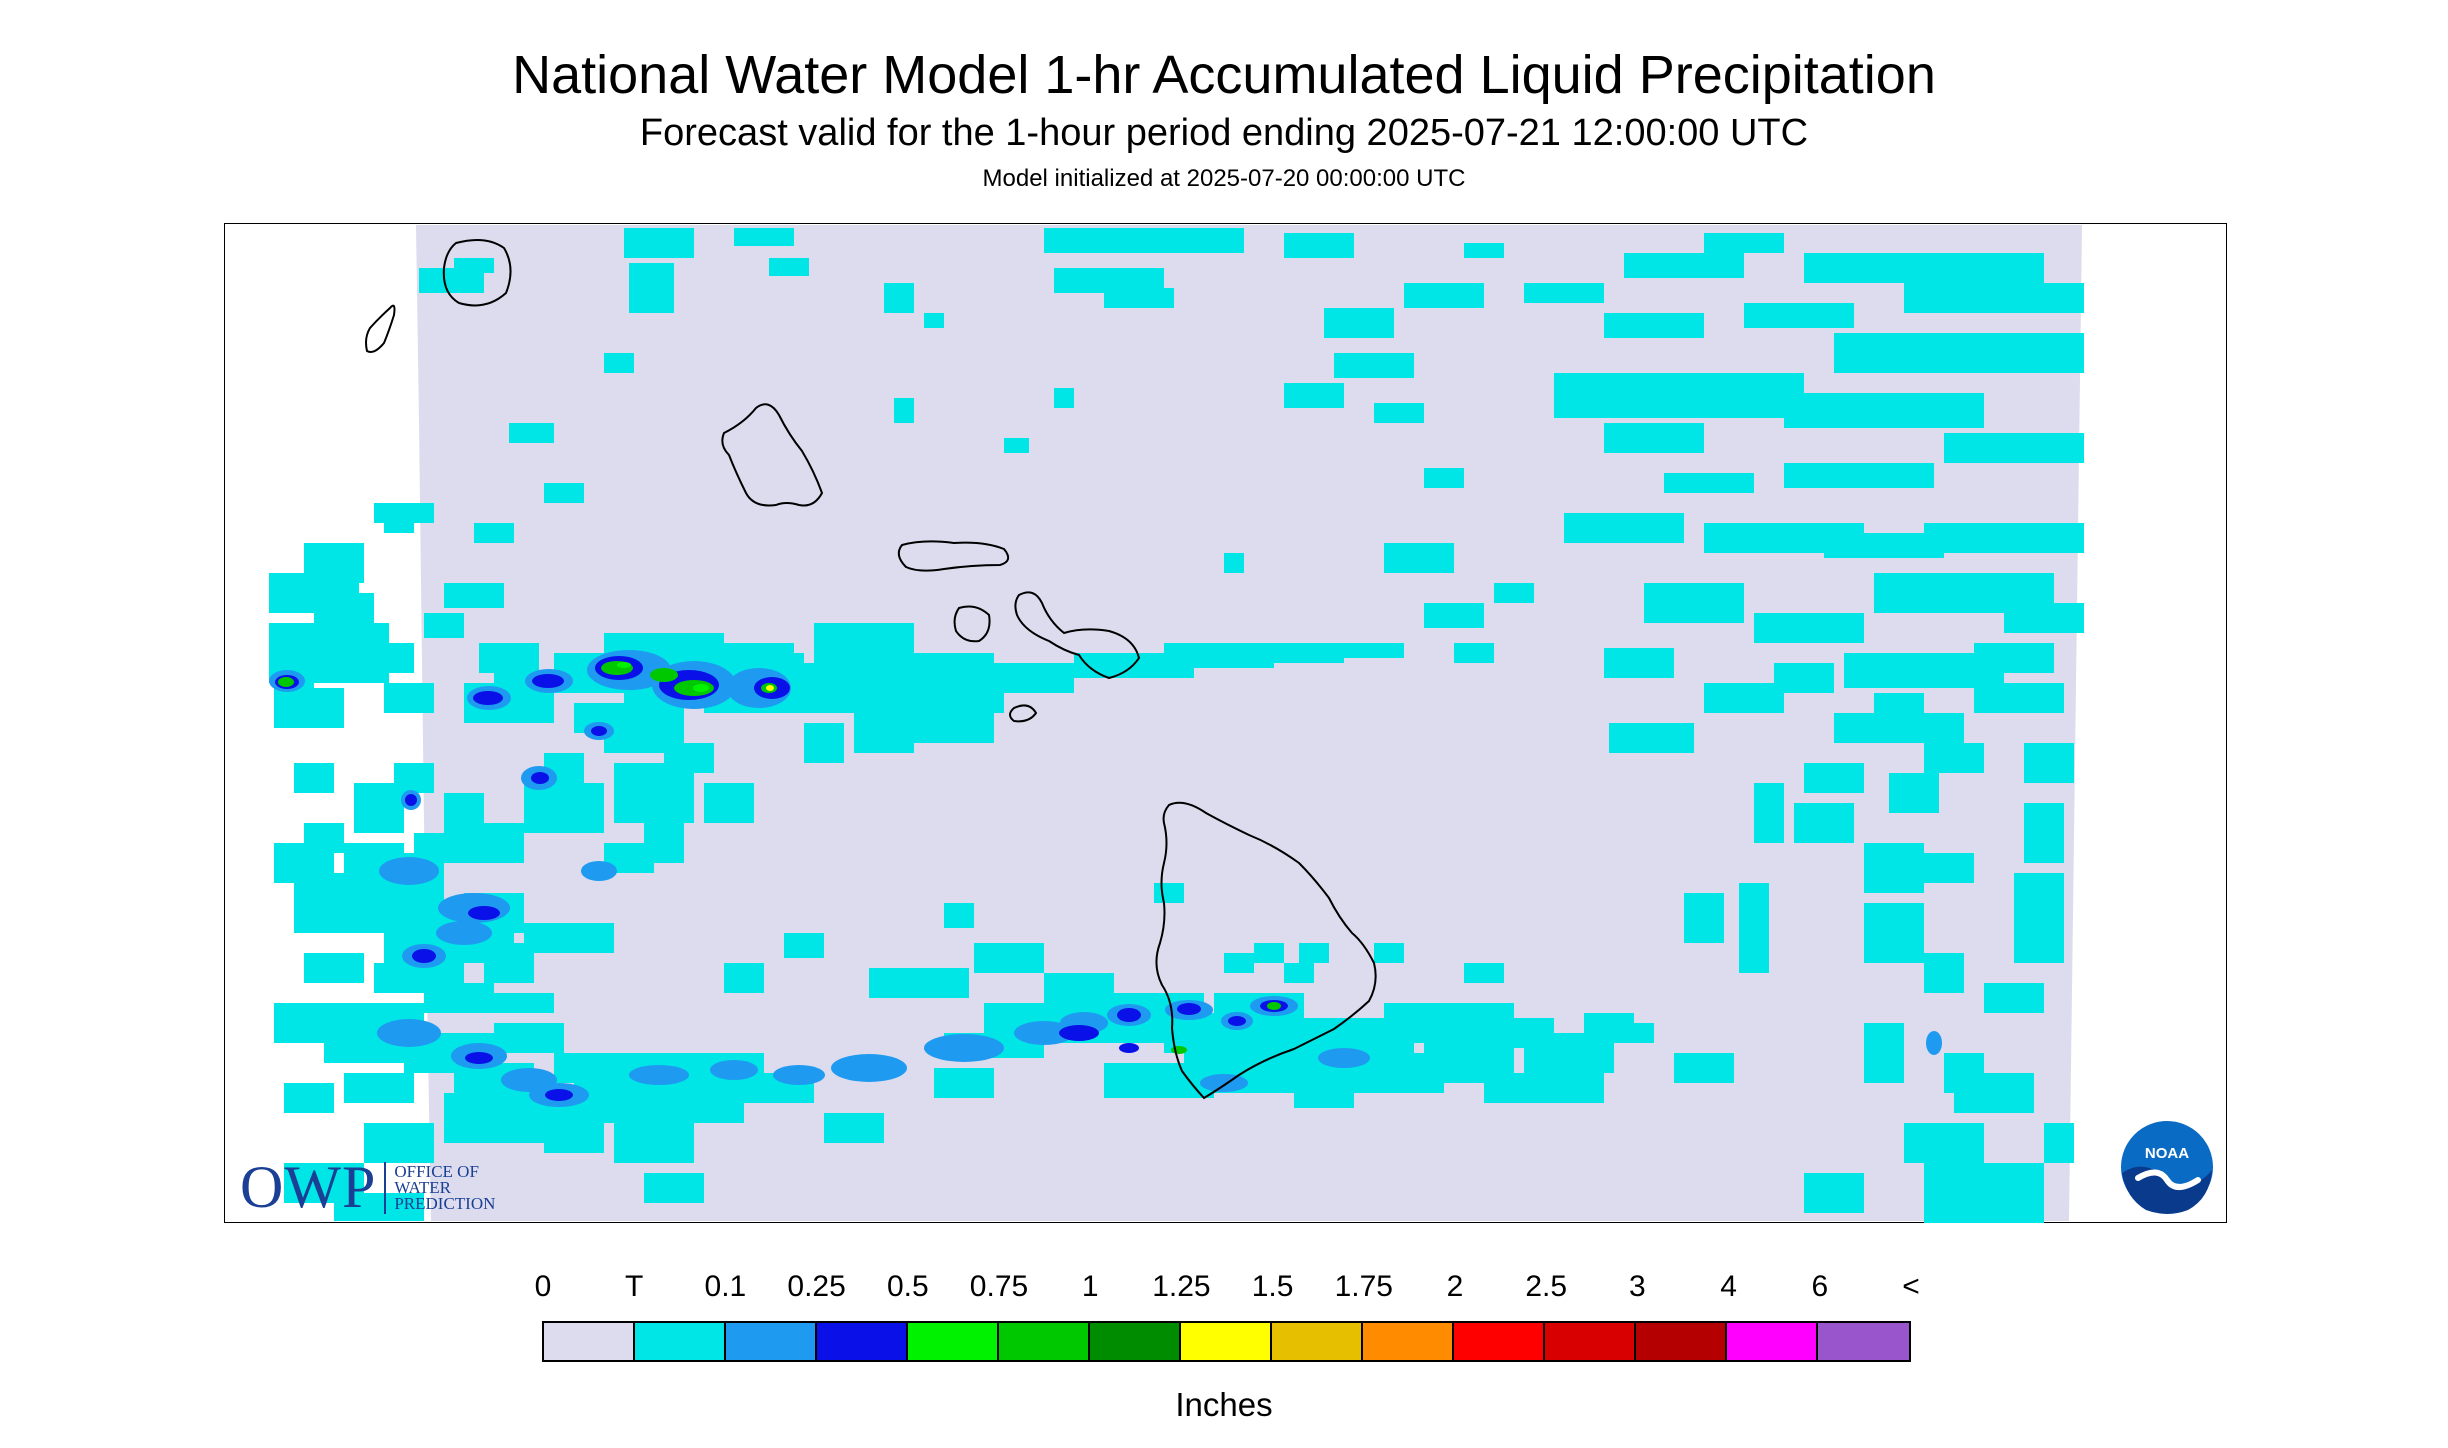 Image resolution: width=2448 pixels, height=1448 pixels. I want to click on legend-labels: 0 T 0.1 0.25 0.5 0.75 1 1.25 1.5 1.75 2 2.5 3 4 6 <, so click(1224, 1290).